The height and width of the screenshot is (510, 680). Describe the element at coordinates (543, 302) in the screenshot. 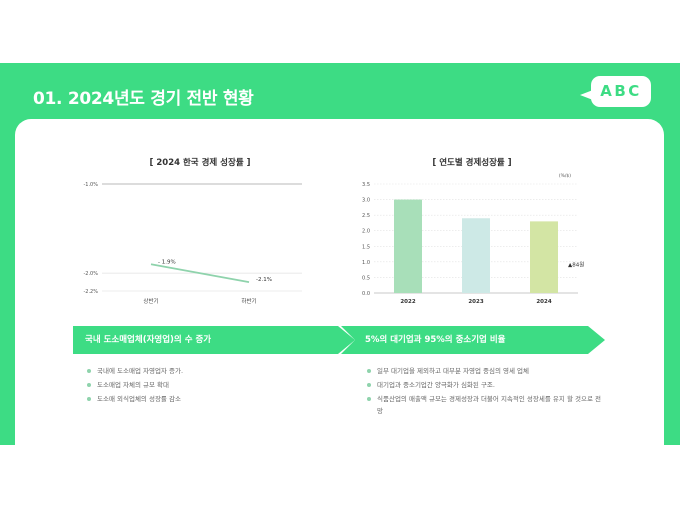

I see `x-tick-label: 2024` at that location.